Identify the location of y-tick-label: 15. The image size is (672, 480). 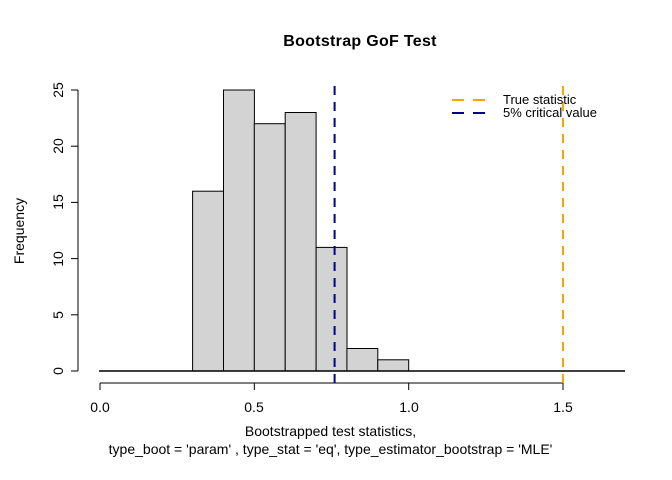
(58, 202).